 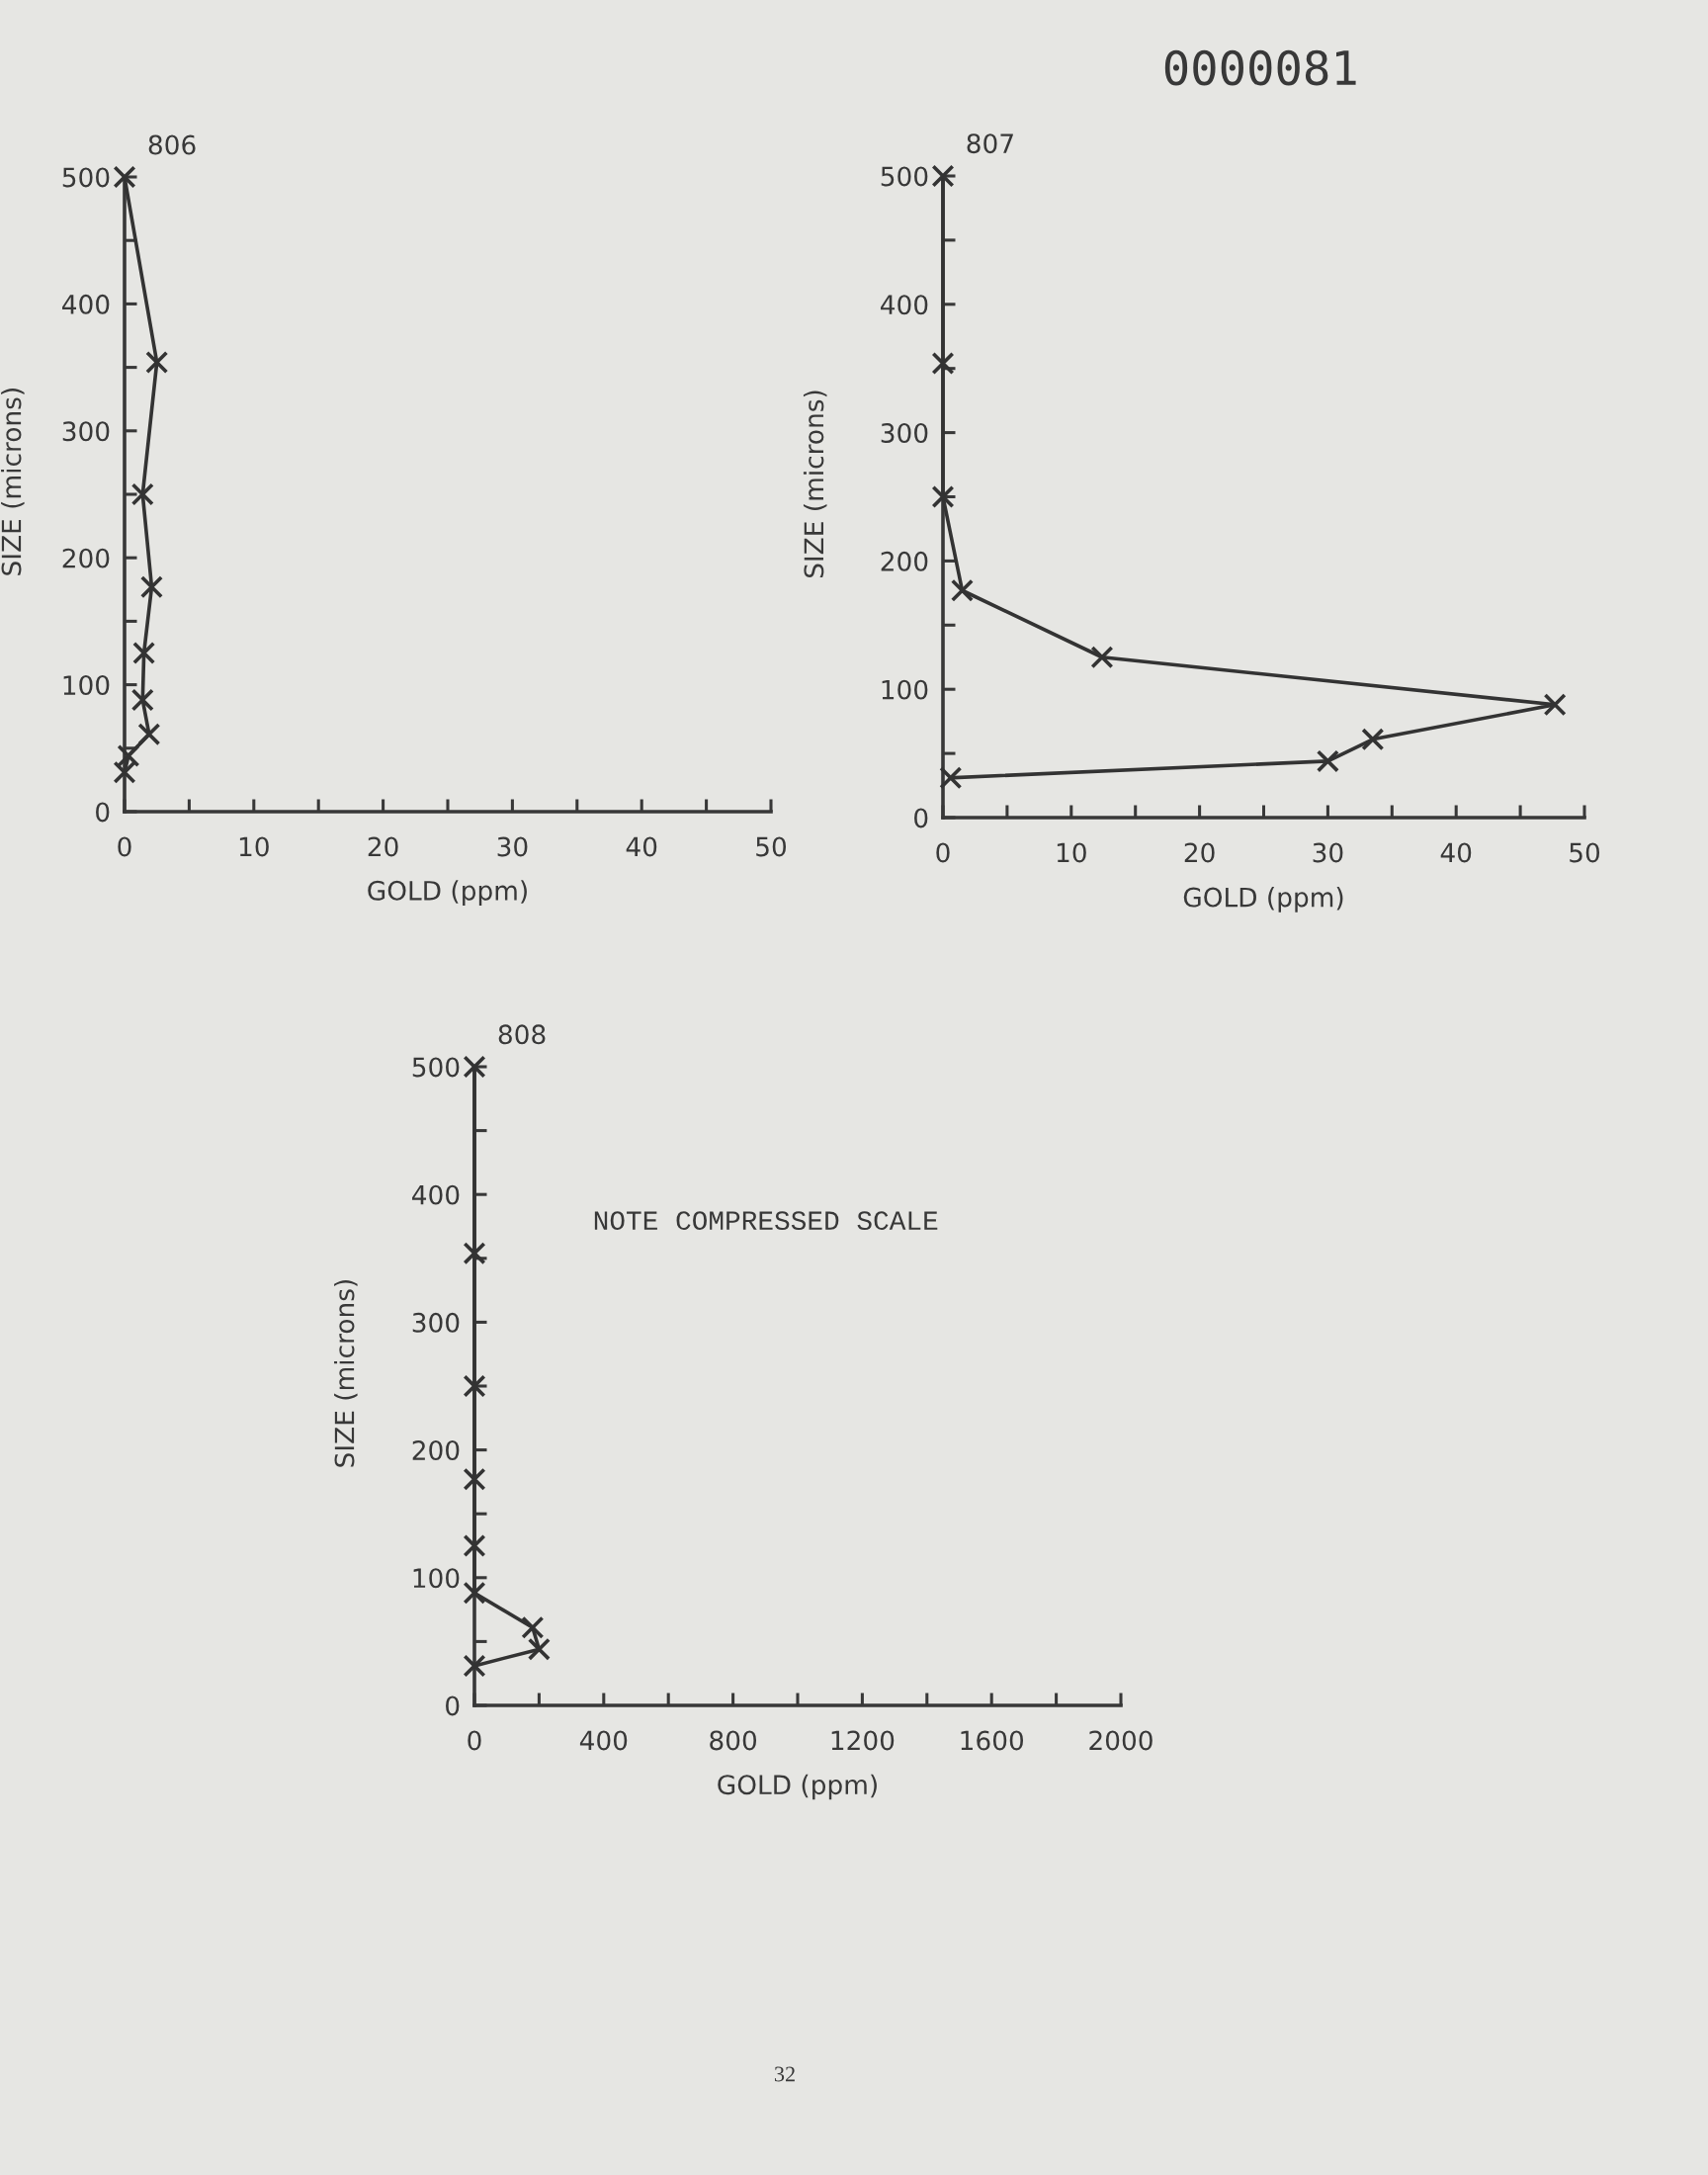 I want to click on text: 32, so click(x=784, y=2074).